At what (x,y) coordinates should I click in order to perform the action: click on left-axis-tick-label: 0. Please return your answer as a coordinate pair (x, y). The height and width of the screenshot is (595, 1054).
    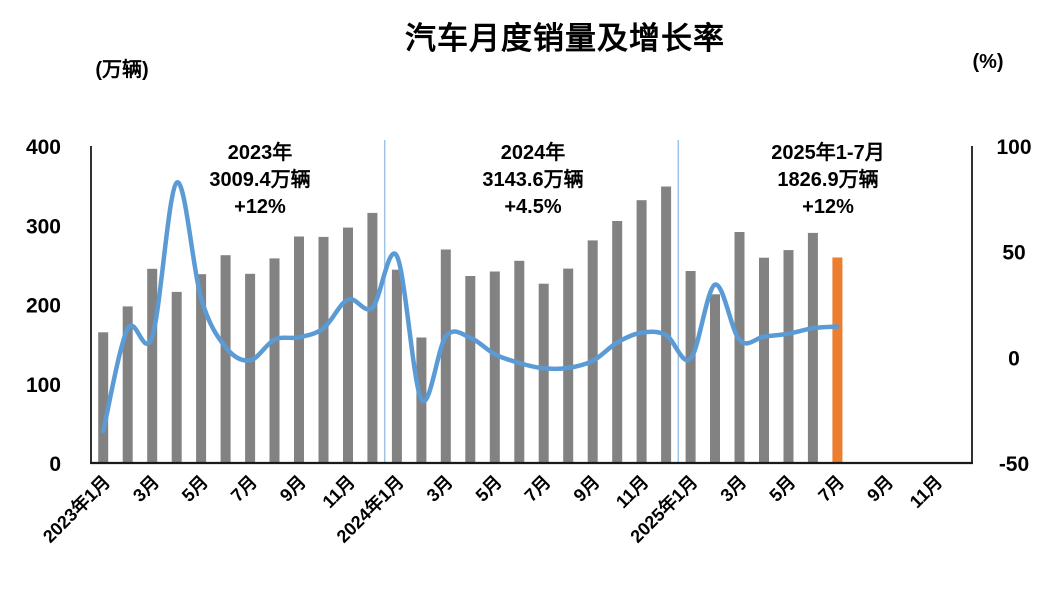
    Looking at the image, I should click on (55, 464).